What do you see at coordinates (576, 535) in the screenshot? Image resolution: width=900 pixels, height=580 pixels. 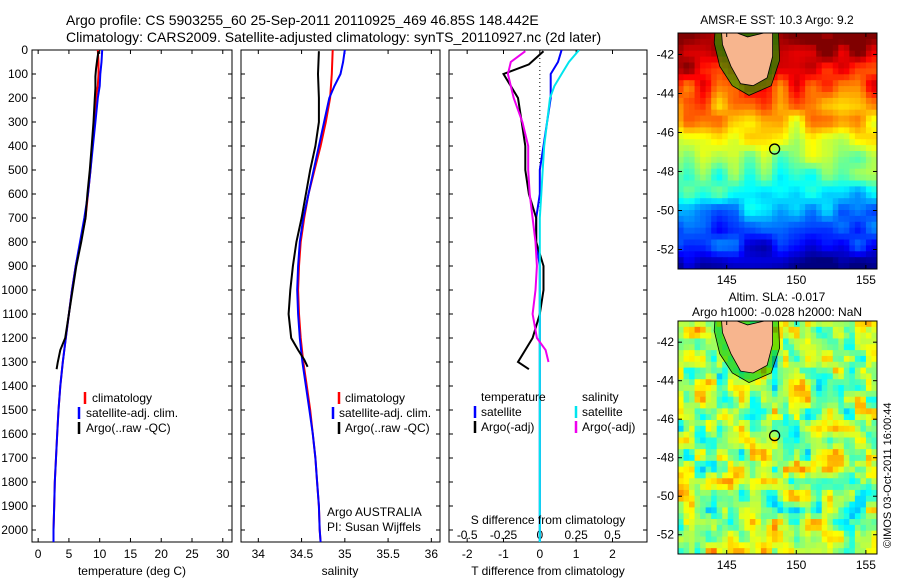 I see `s-tick-label: 0.25` at bounding box center [576, 535].